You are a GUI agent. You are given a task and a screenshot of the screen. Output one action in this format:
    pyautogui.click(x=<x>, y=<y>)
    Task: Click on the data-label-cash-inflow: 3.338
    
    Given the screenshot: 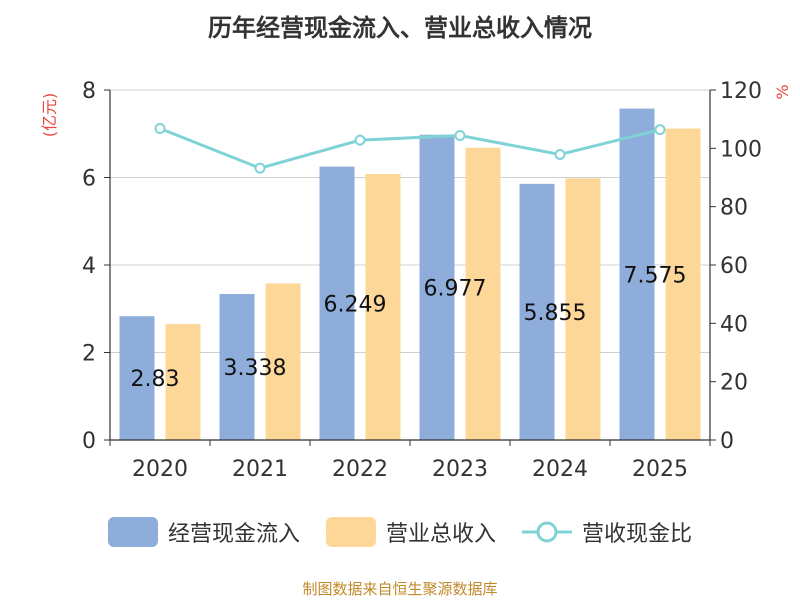 What is the action you would take?
    pyautogui.click(x=255, y=368)
    